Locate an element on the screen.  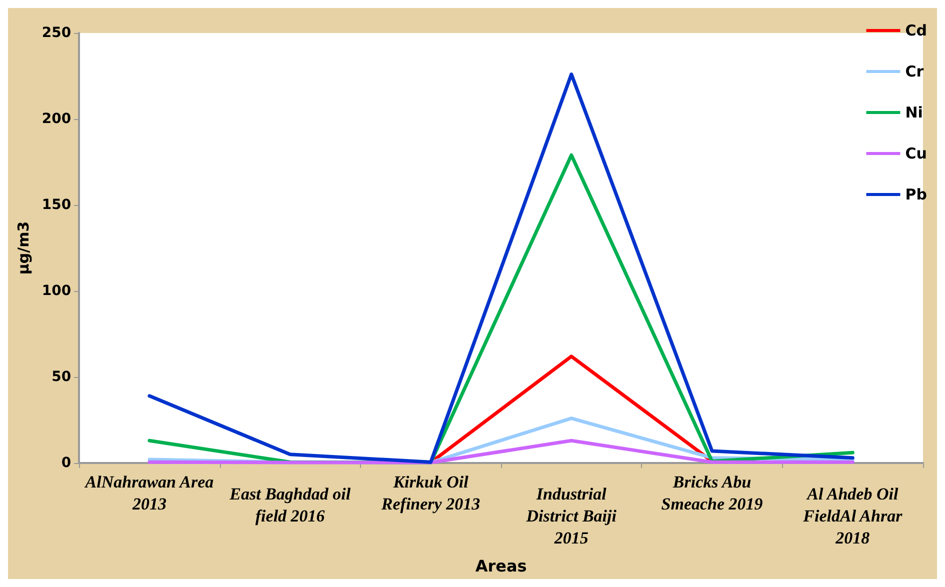
legend-label: Pb is located at coordinates (916, 195).